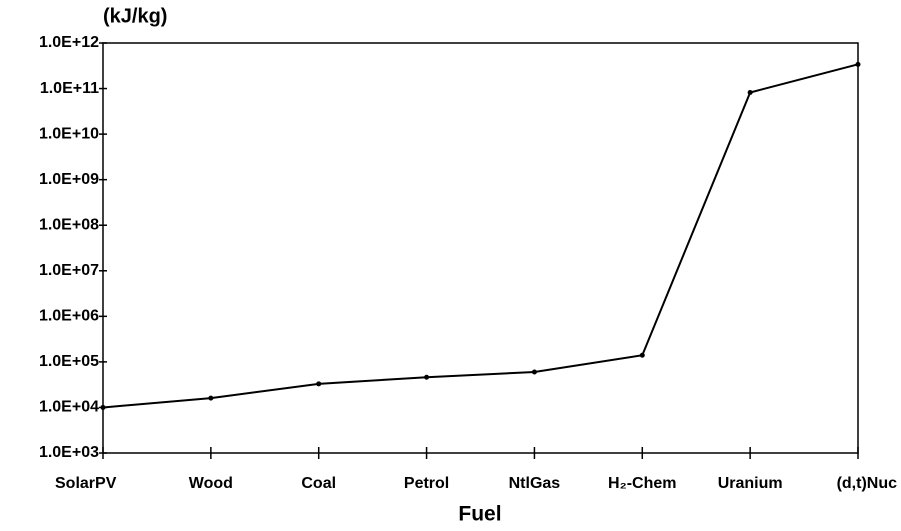  What do you see at coordinates (69, 407) in the screenshot?
I see `y-tick-label: 1.0E+04` at bounding box center [69, 407].